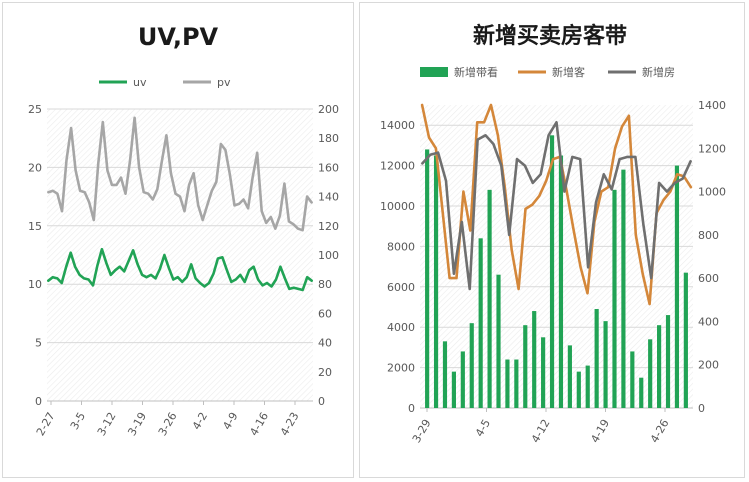  I want to click on y-tick-label: 15, so click(35, 226).